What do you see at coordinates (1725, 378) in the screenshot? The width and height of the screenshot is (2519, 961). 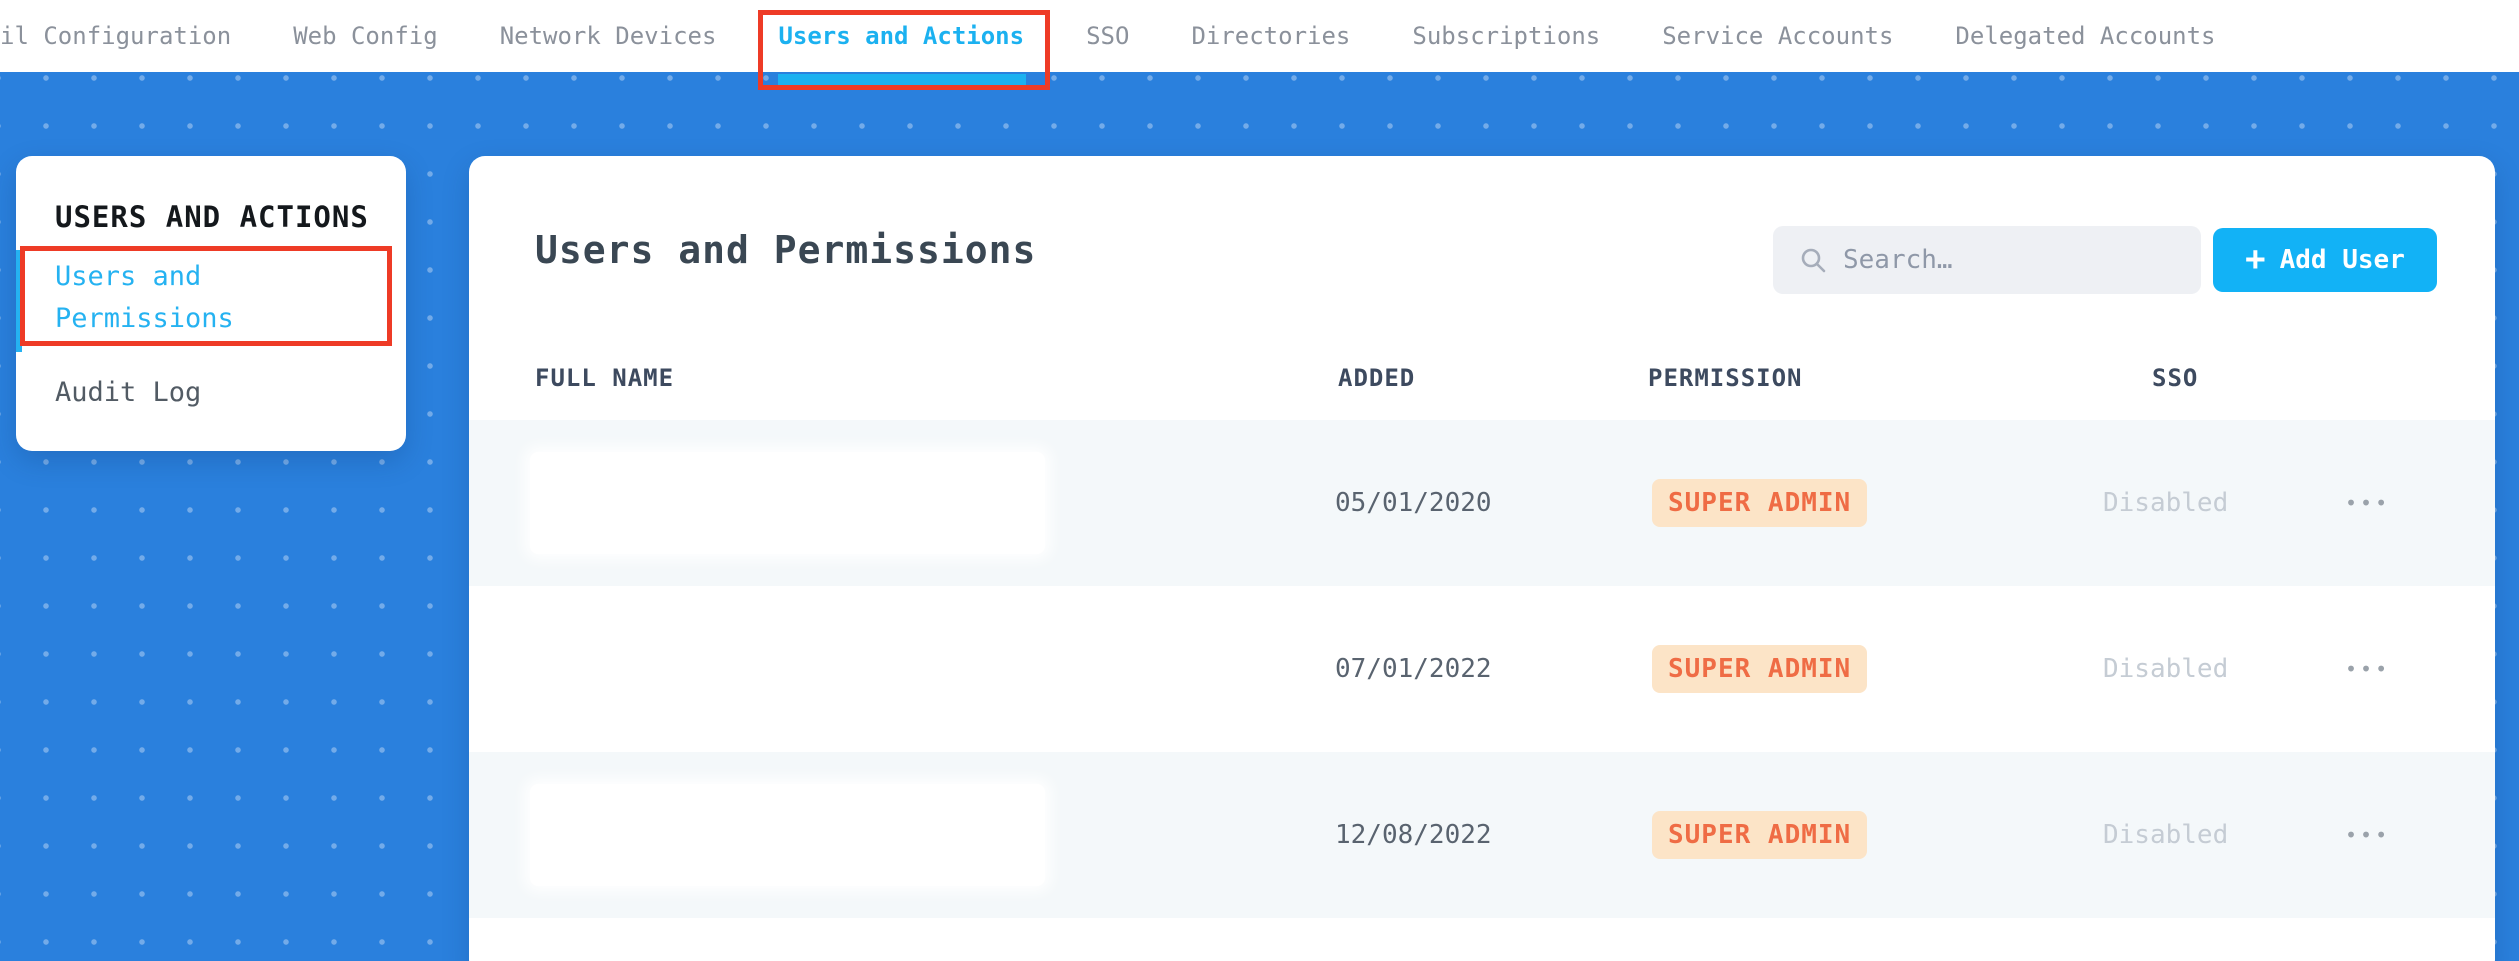 I see `column-header-permission: PERMISSION` at bounding box center [1725, 378].